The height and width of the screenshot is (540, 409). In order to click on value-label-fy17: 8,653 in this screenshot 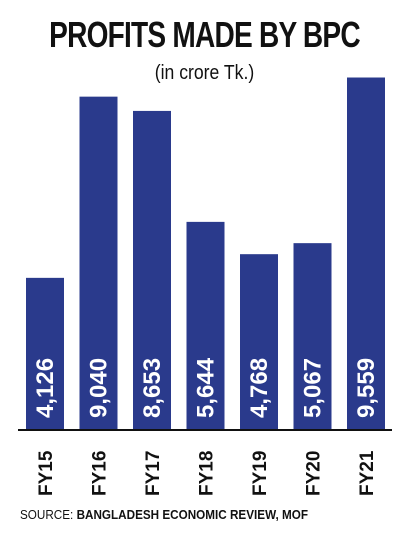, I will do `click(152, 388)`.